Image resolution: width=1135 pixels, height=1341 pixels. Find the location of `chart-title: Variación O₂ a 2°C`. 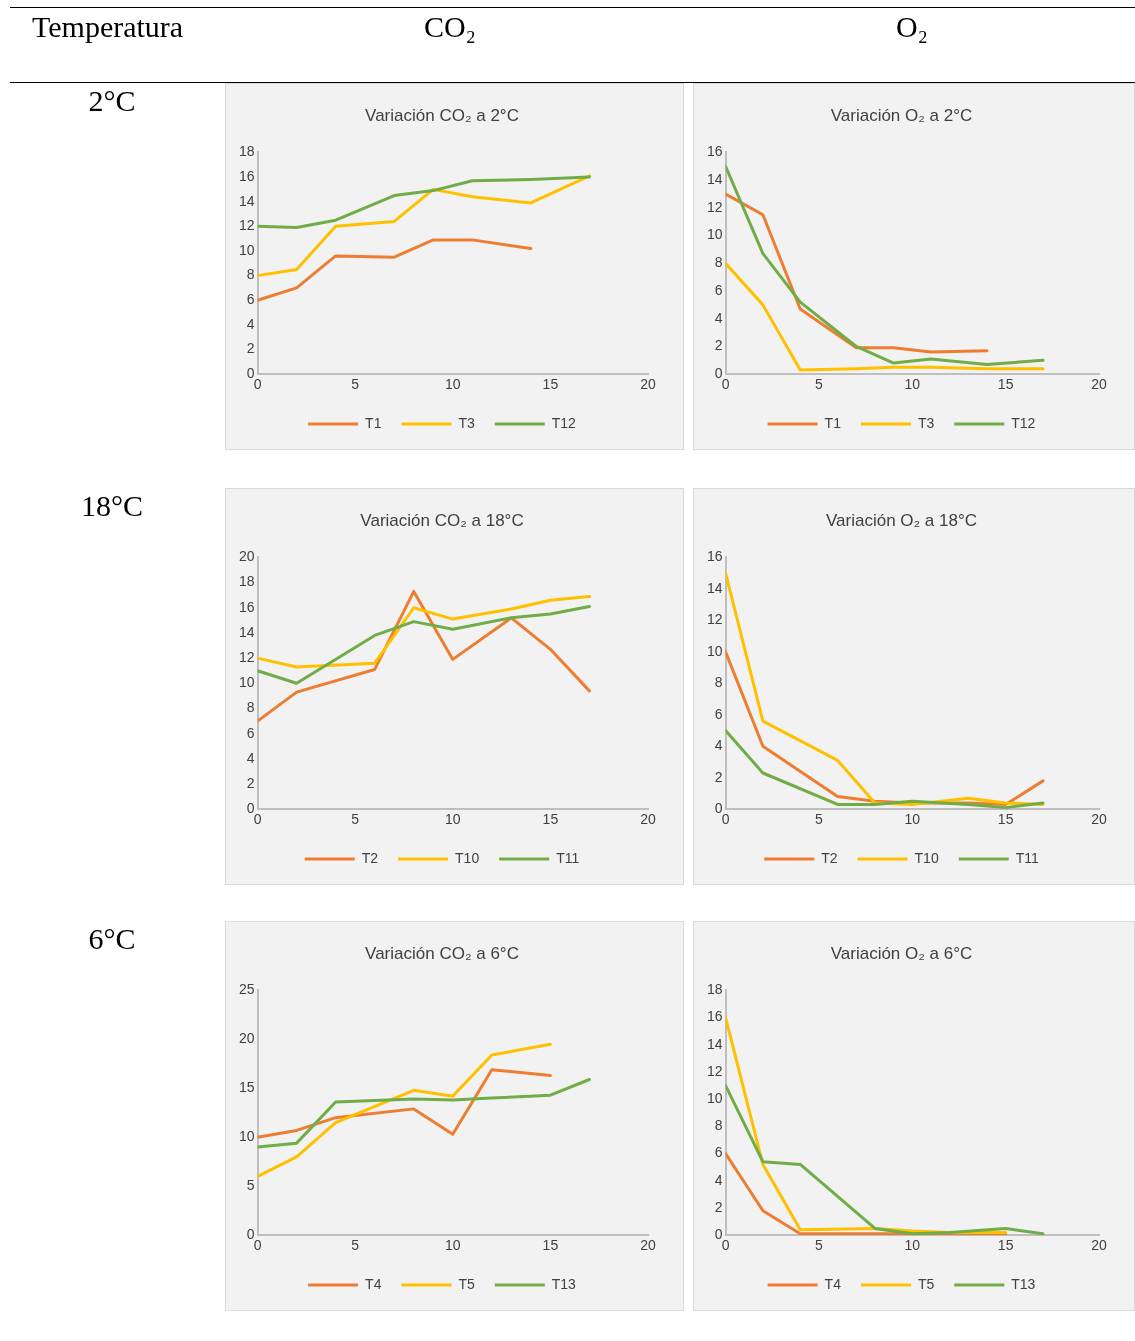

chart-title: Variación O₂ a 2°C is located at coordinates (901, 115).